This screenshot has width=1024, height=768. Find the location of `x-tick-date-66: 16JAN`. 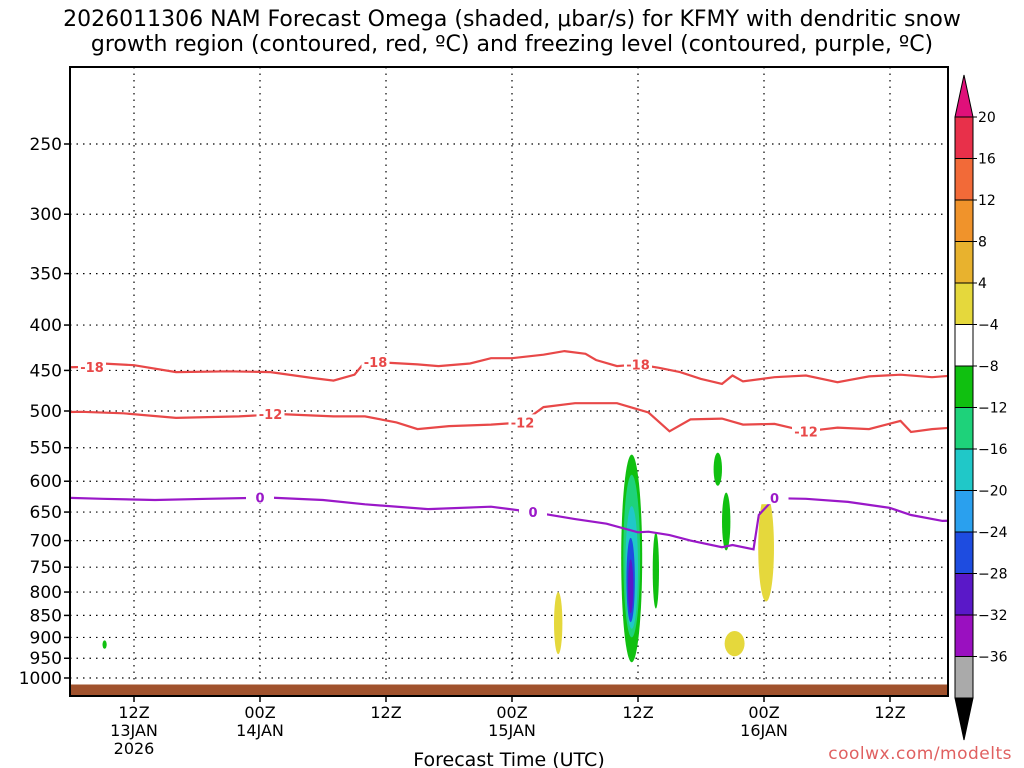

x-tick-date-66: 16JAN is located at coordinates (764, 730).